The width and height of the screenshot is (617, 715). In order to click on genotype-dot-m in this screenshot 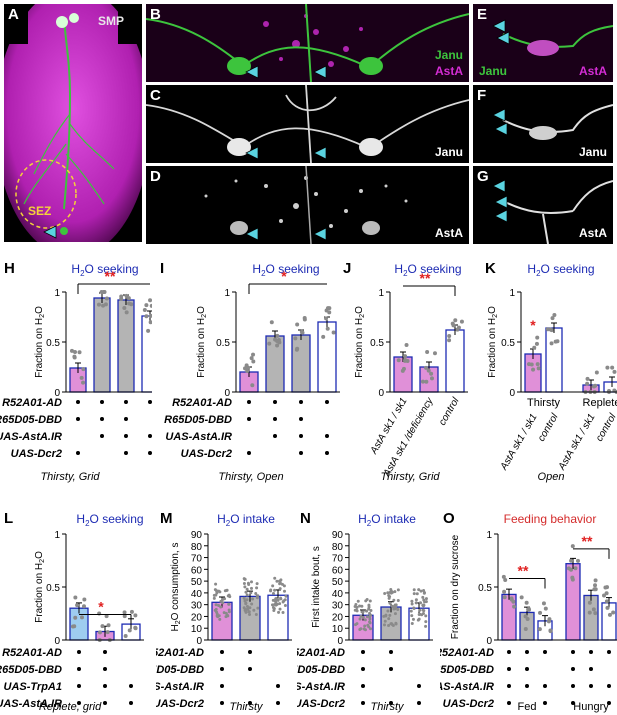, I will do `click(222, 669)`.